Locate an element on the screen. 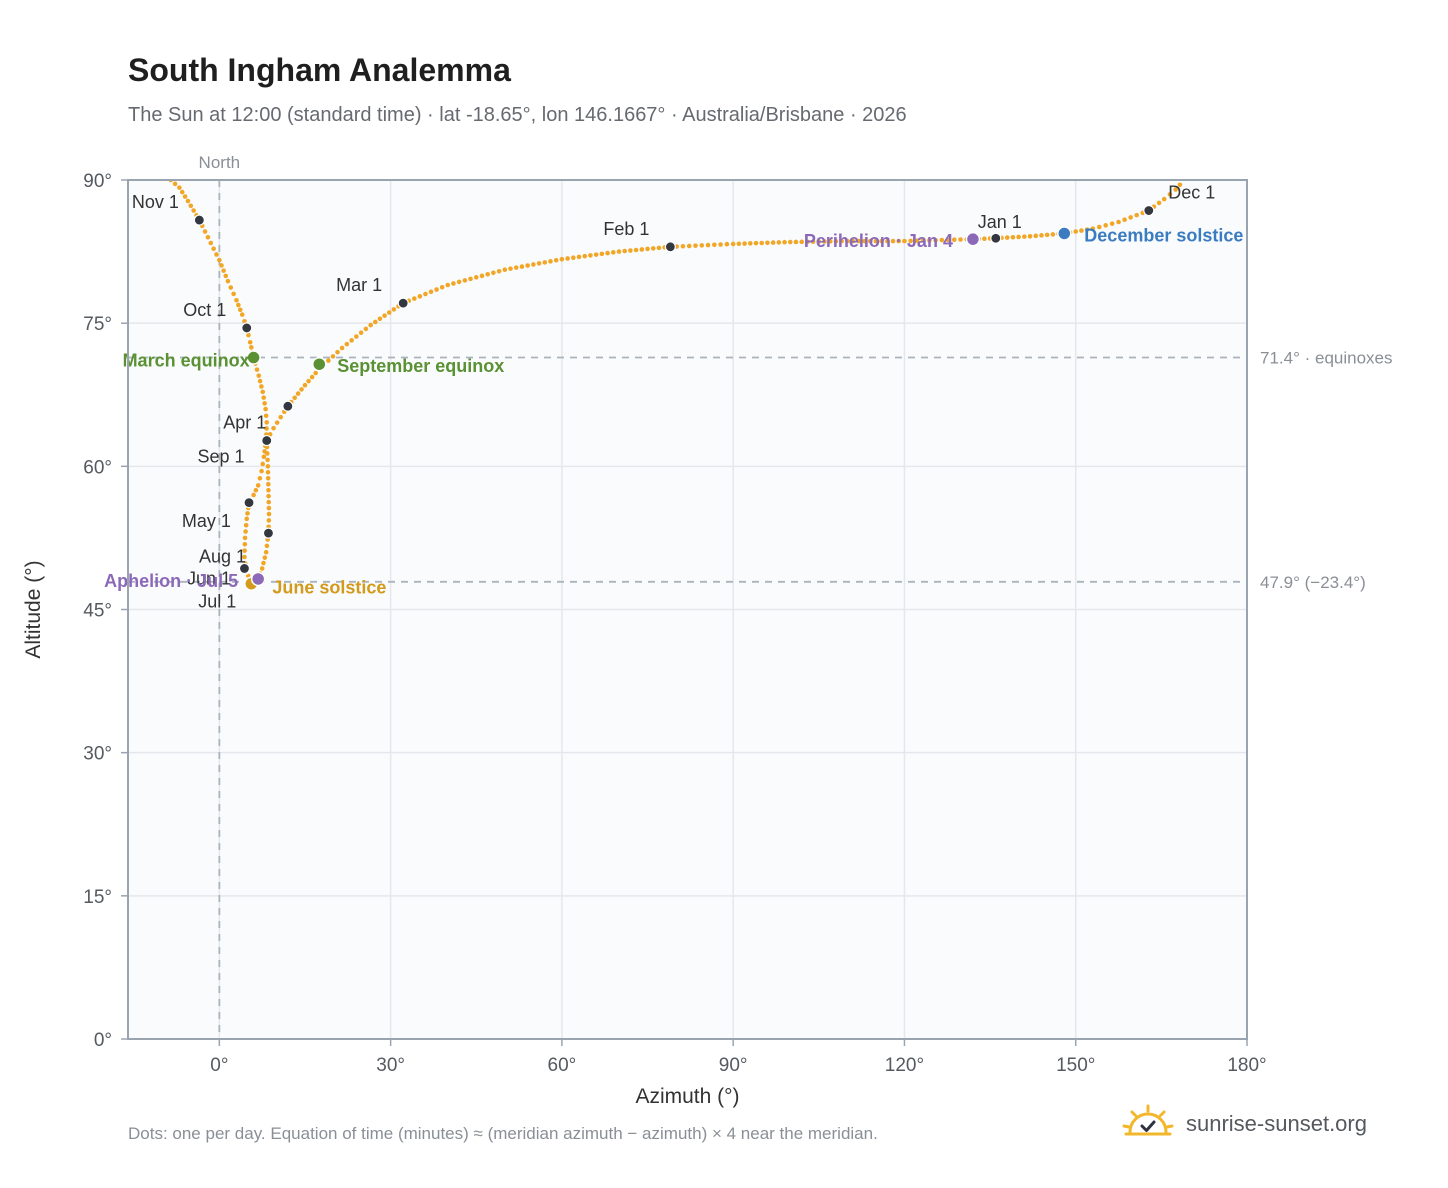 This screenshot has height=1188, width=1448. y-tick-label: 45° is located at coordinates (97, 611).